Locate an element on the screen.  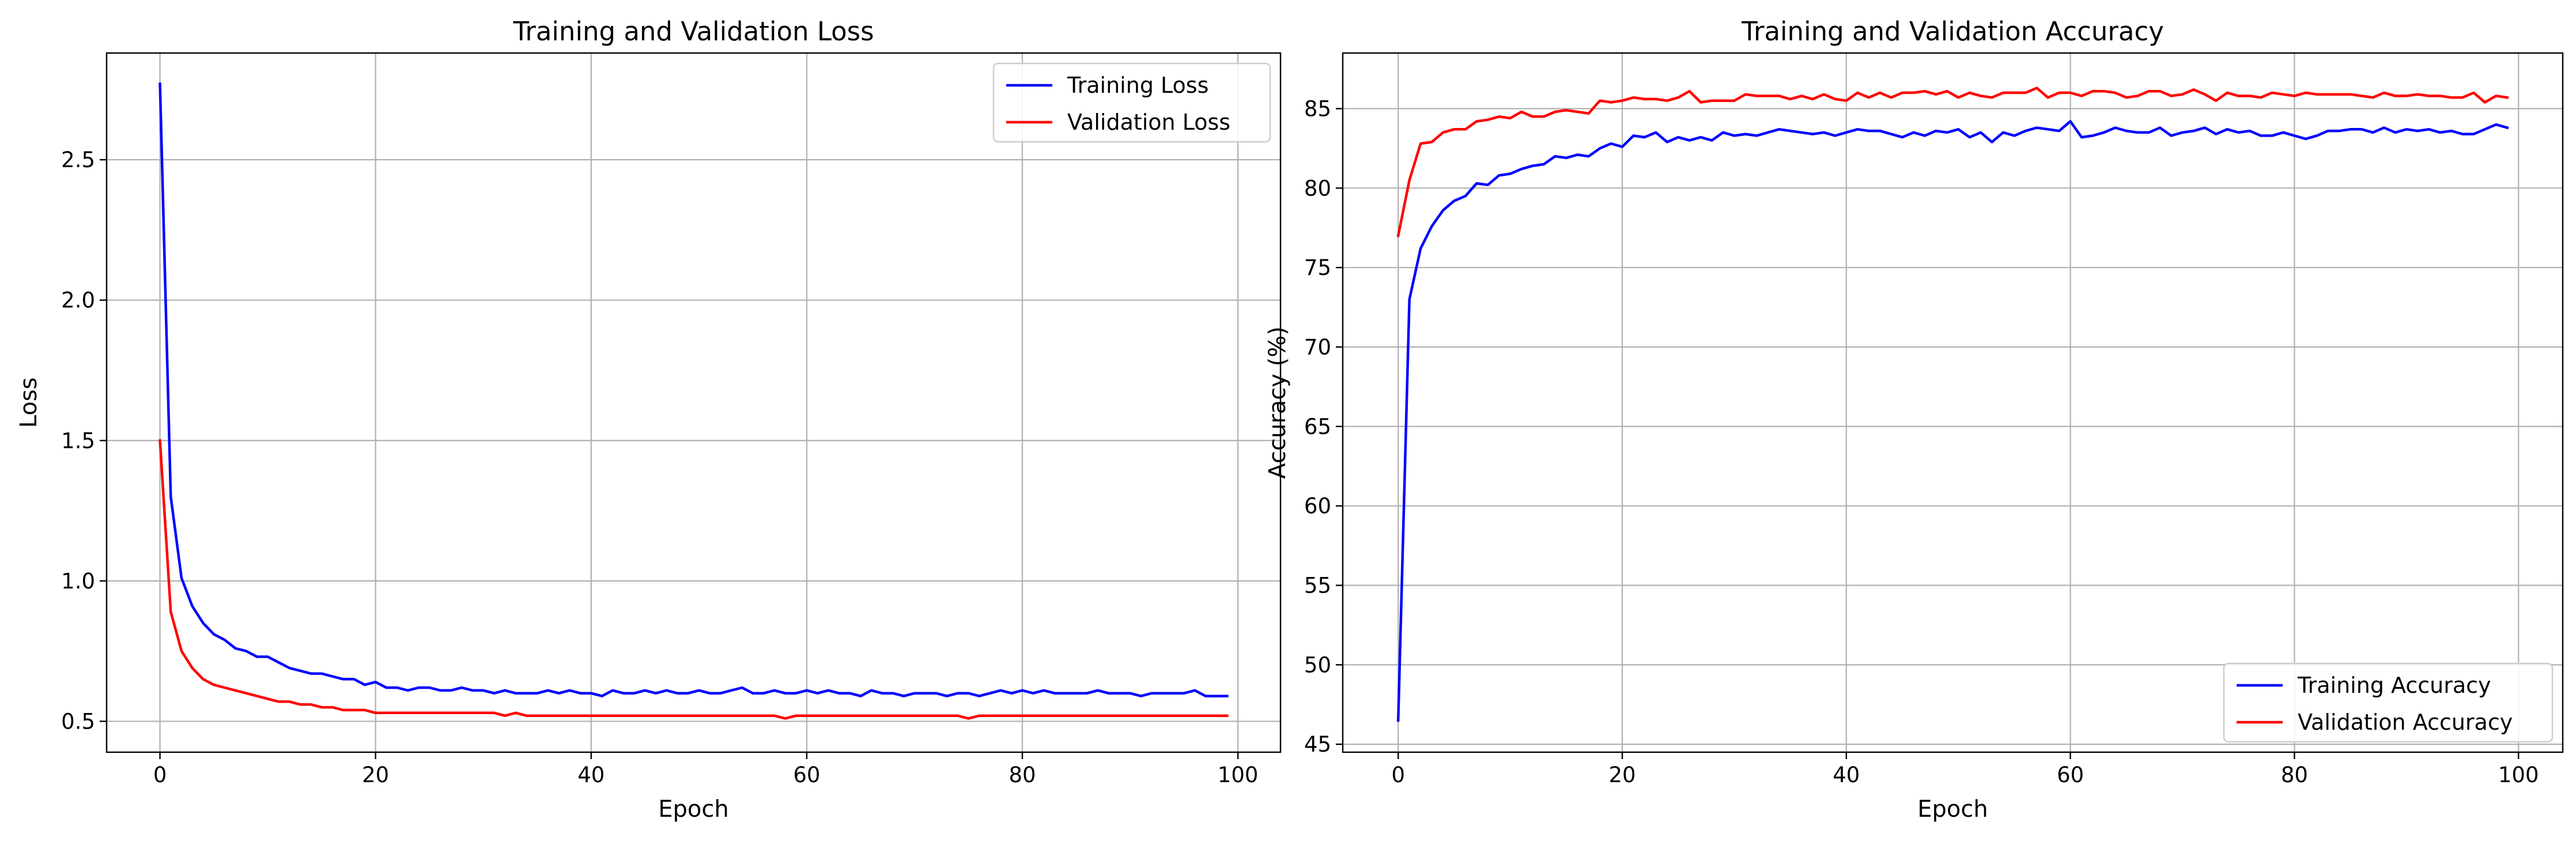
chart-2-xtick-label-5: 100 is located at coordinates (2518, 775).